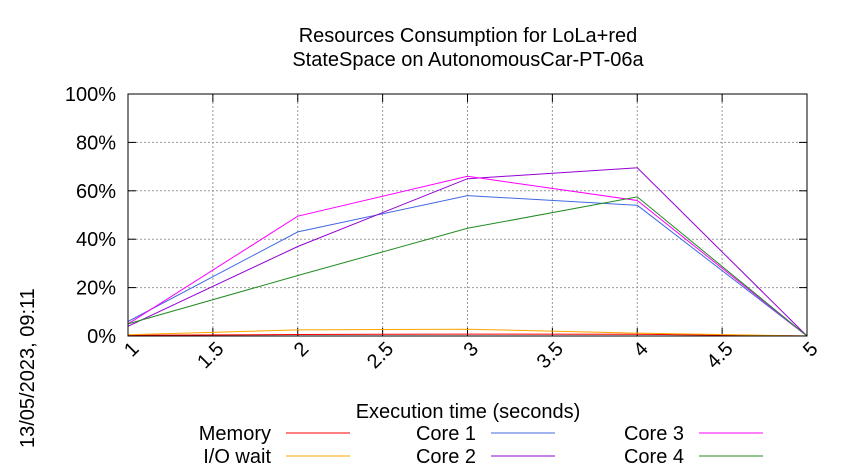 This screenshot has height=475, width=850. Describe the element at coordinates (471, 349) in the screenshot. I see `x-tick-label: 3` at that location.